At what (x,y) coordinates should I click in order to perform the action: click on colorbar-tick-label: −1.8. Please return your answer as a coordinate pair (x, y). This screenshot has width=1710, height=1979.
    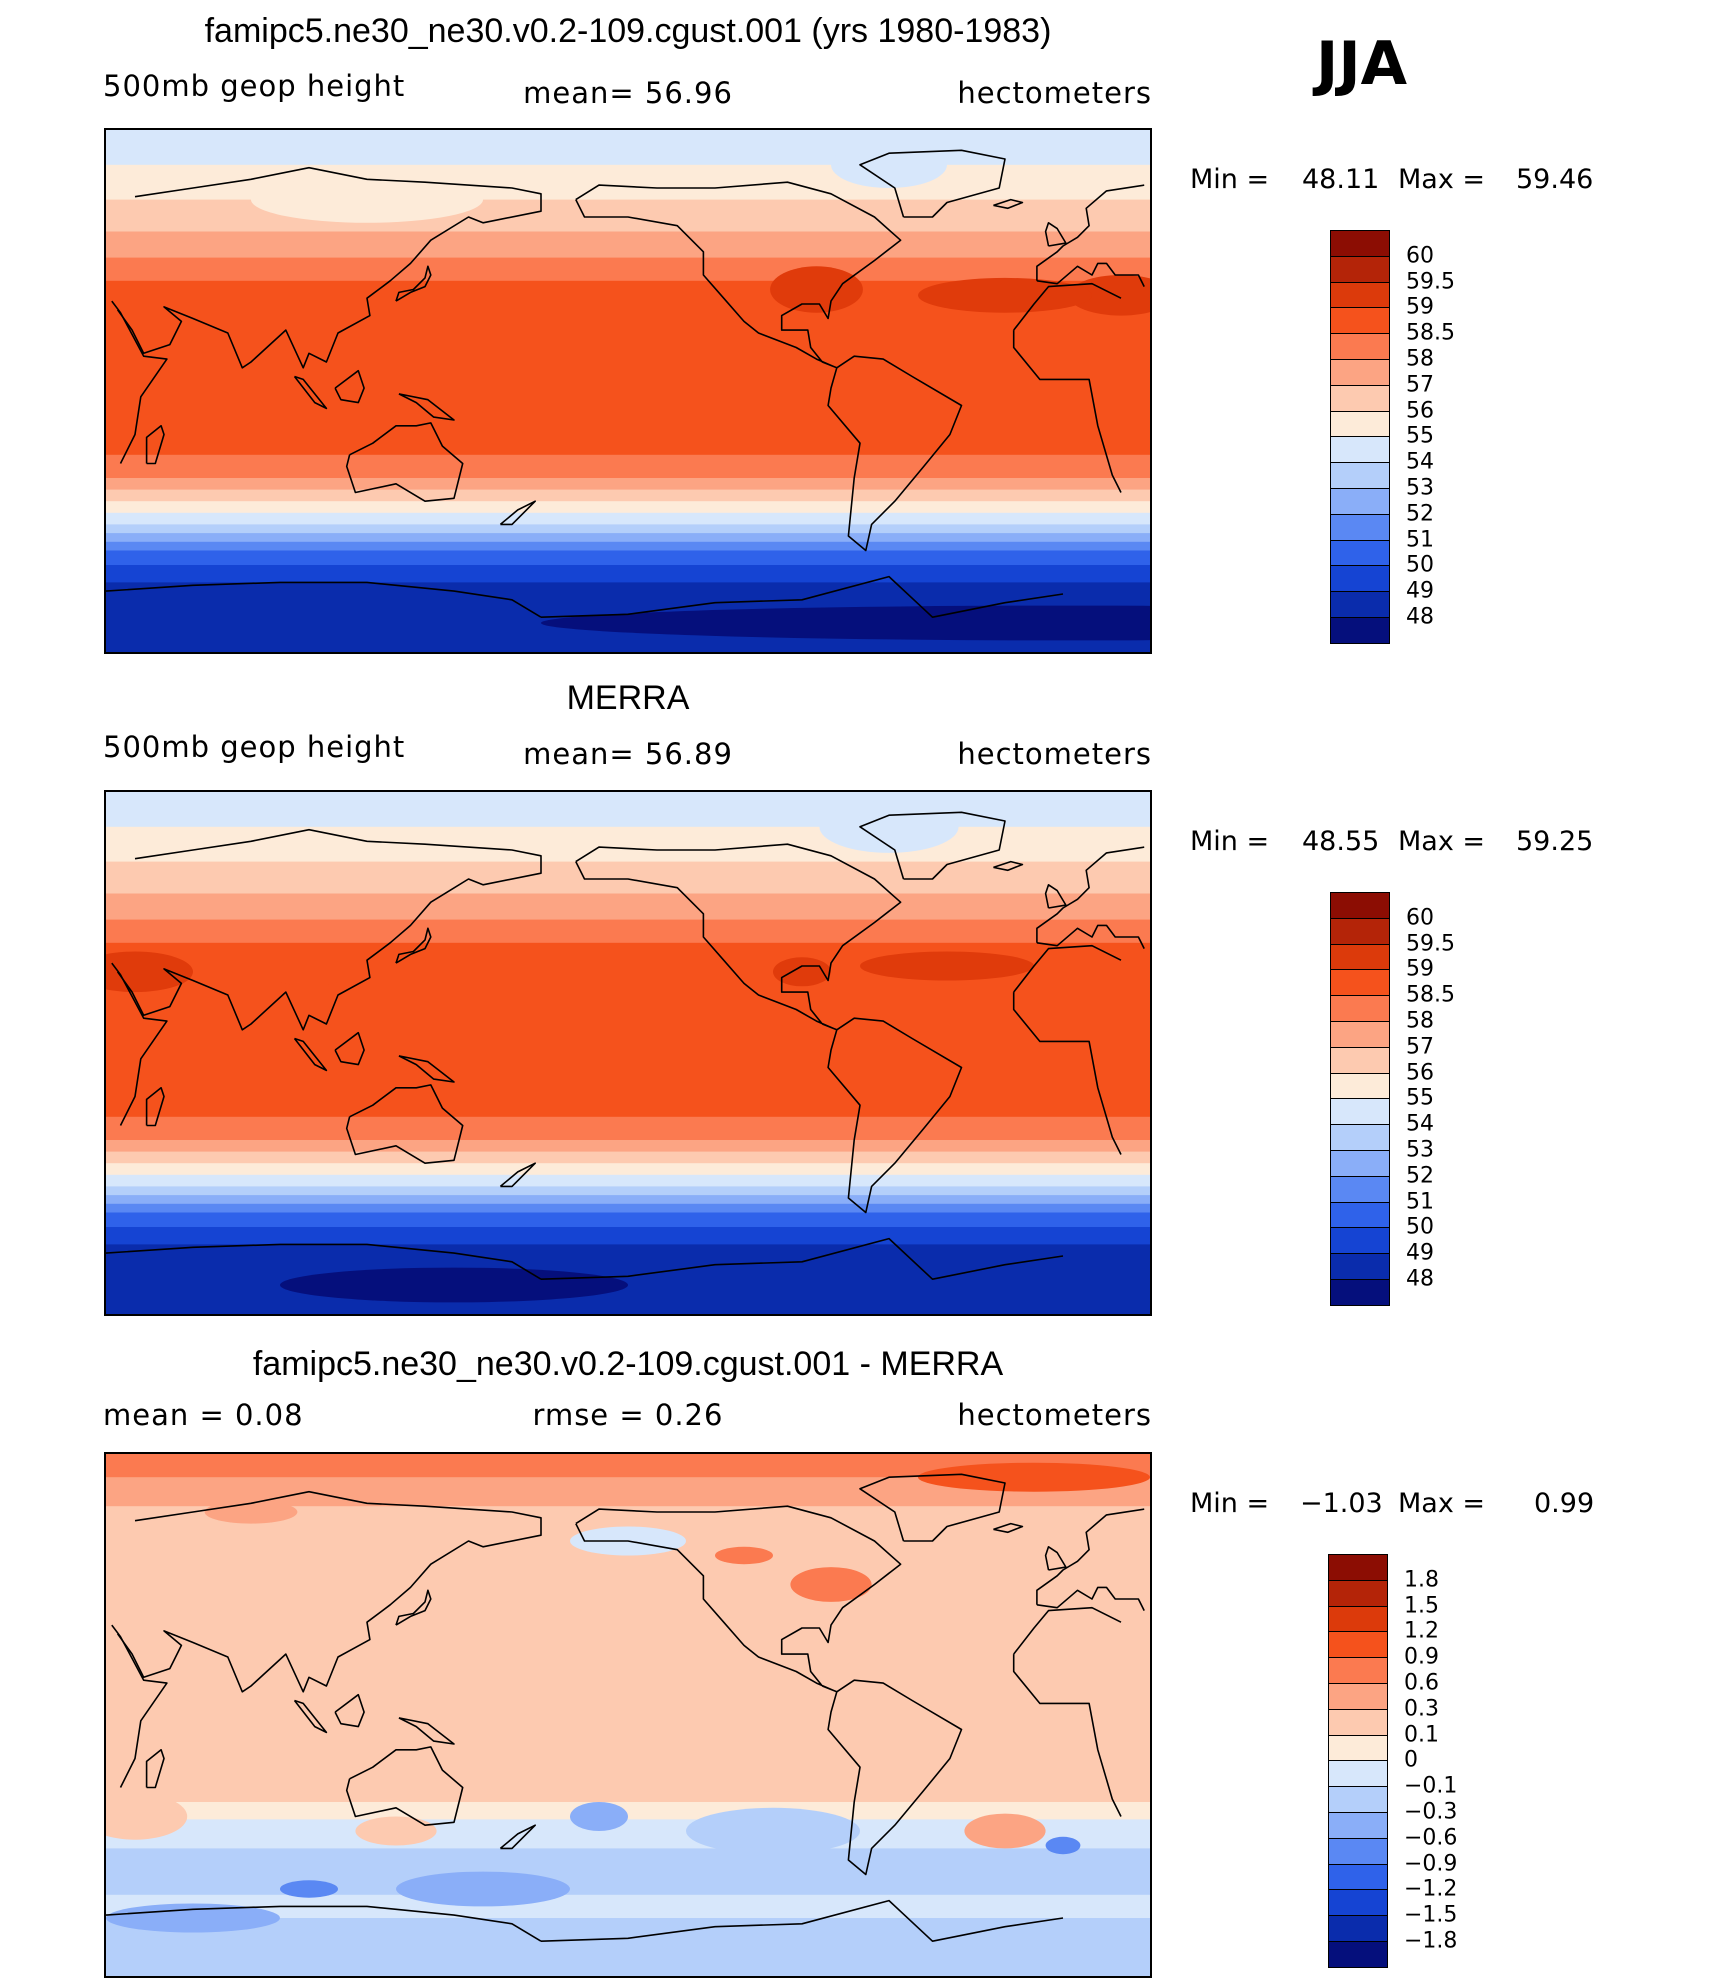
    Looking at the image, I should click on (1431, 1941).